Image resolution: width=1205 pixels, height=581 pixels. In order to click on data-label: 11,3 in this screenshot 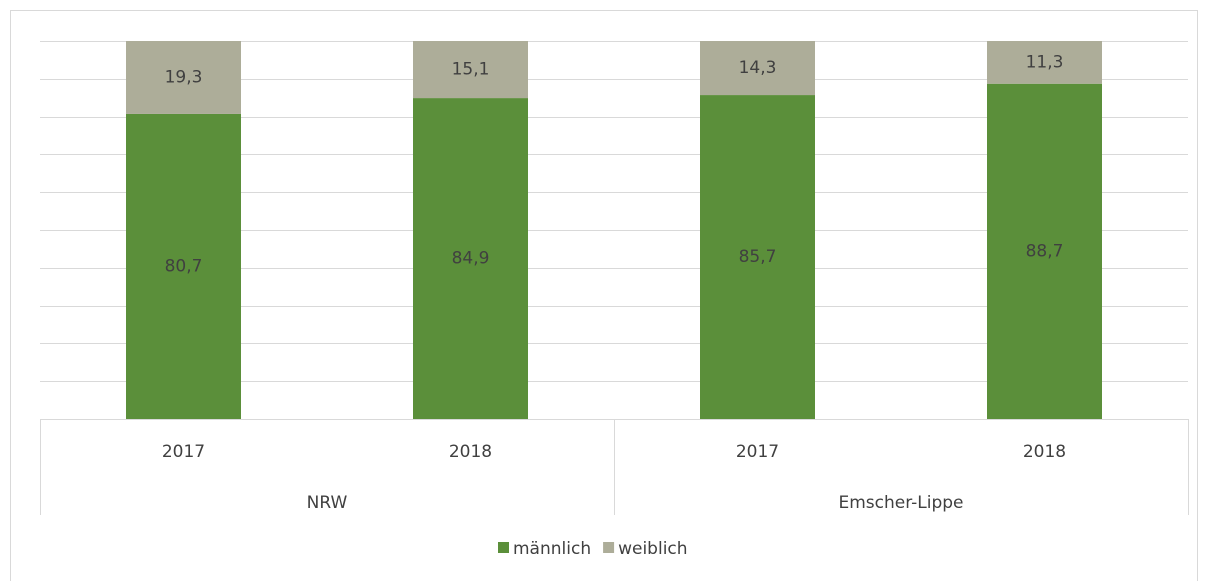, I will do `click(1045, 62)`.